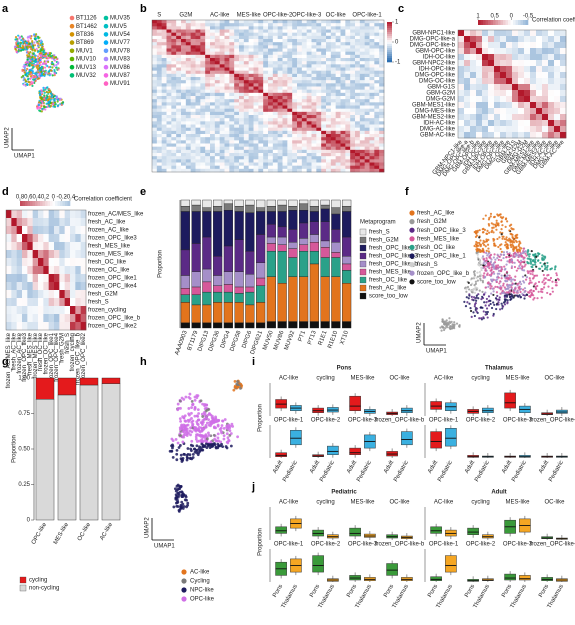 The image size is (575, 625). Describe the element at coordinates (398, 63) in the screenshot. I see `colorbar-tick-label: -1` at that location.